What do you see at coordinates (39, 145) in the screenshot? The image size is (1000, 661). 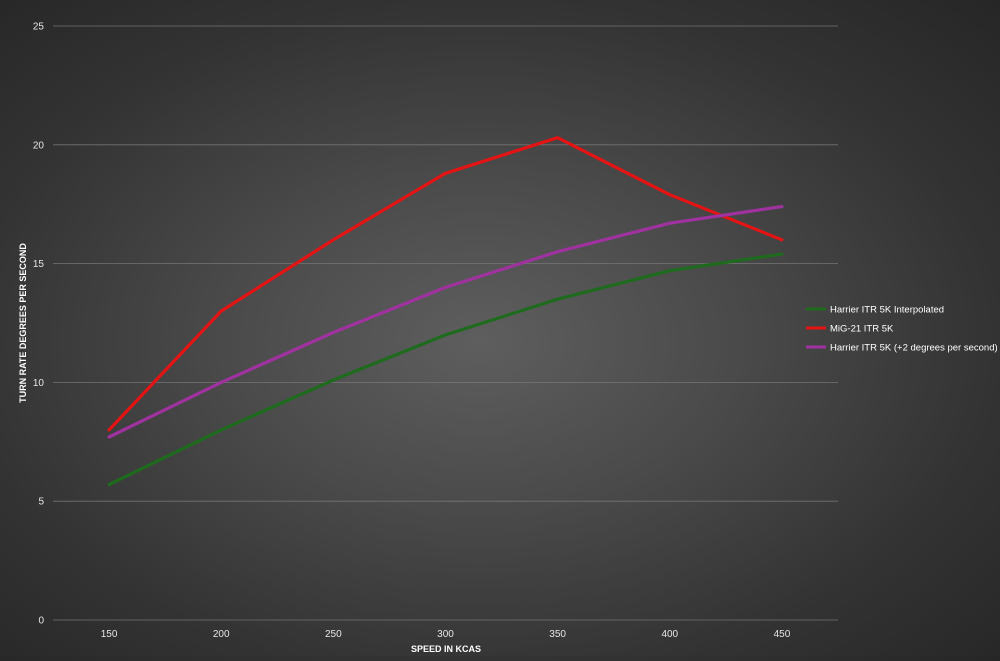 I see `y-tick-label: 20` at bounding box center [39, 145].